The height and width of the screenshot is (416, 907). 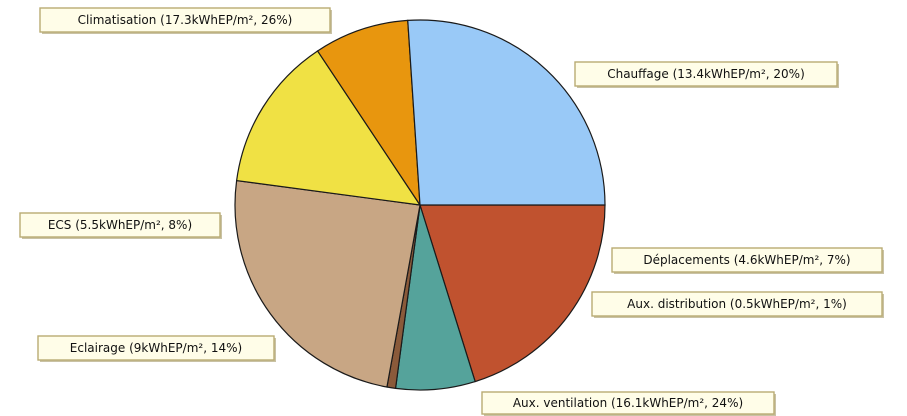 I want to click on callout-climatisation: Climatisation (17.3kWhEP/m², 26%), so click(x=185, y=20).